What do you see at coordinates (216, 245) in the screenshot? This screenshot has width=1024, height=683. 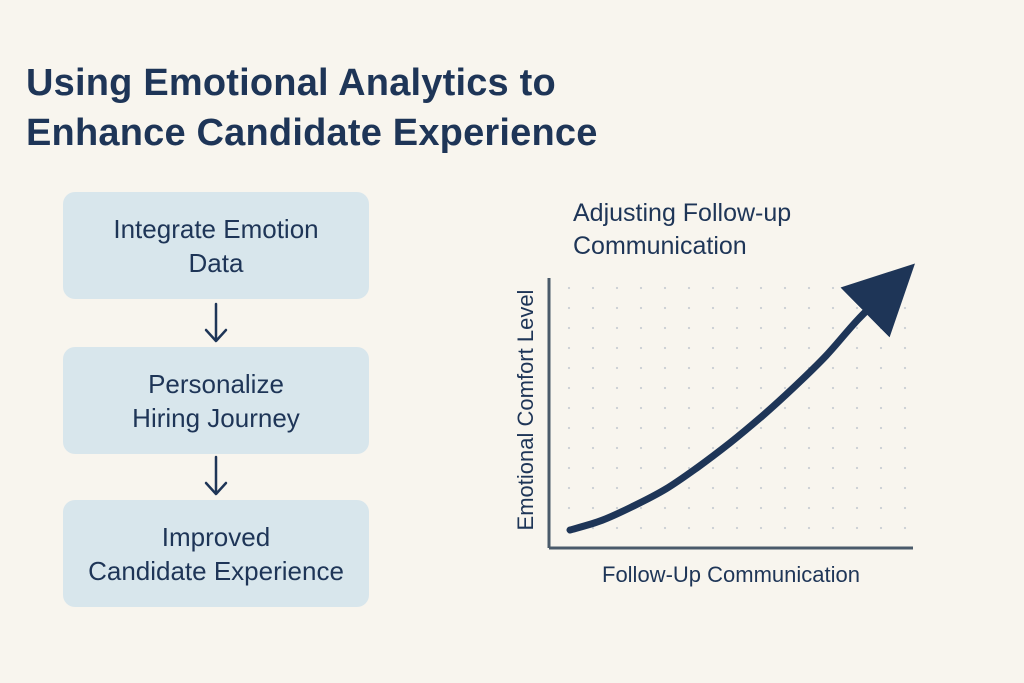 I see `flow-step-integrate-emotion-data: Integrate Emotion Data` at bounding box center [216, 245].